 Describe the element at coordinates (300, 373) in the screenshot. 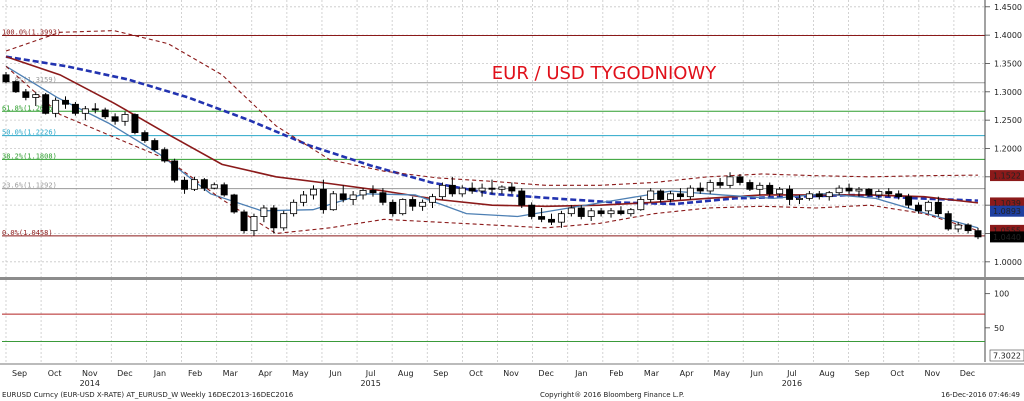

I see `x-tick-label: May` at that location.